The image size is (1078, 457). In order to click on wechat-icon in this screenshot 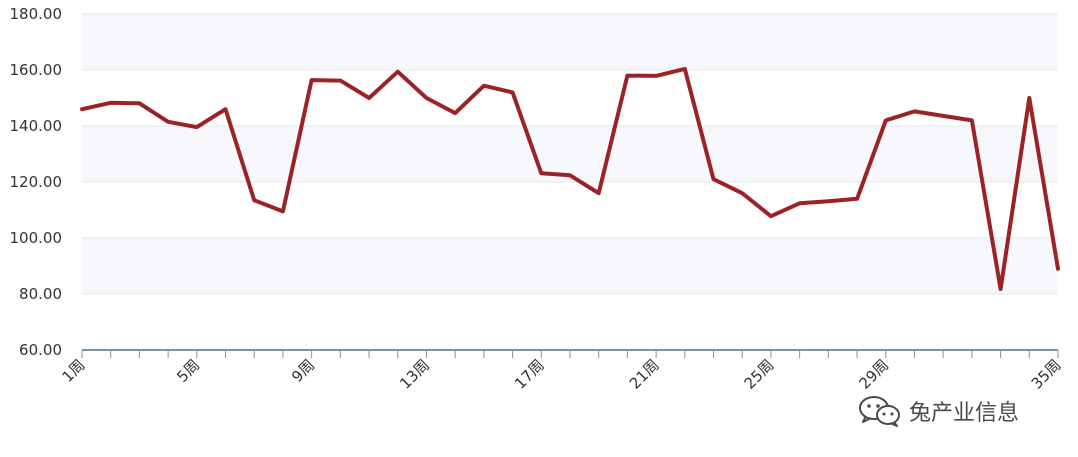, I will do `click(879, 411)`.